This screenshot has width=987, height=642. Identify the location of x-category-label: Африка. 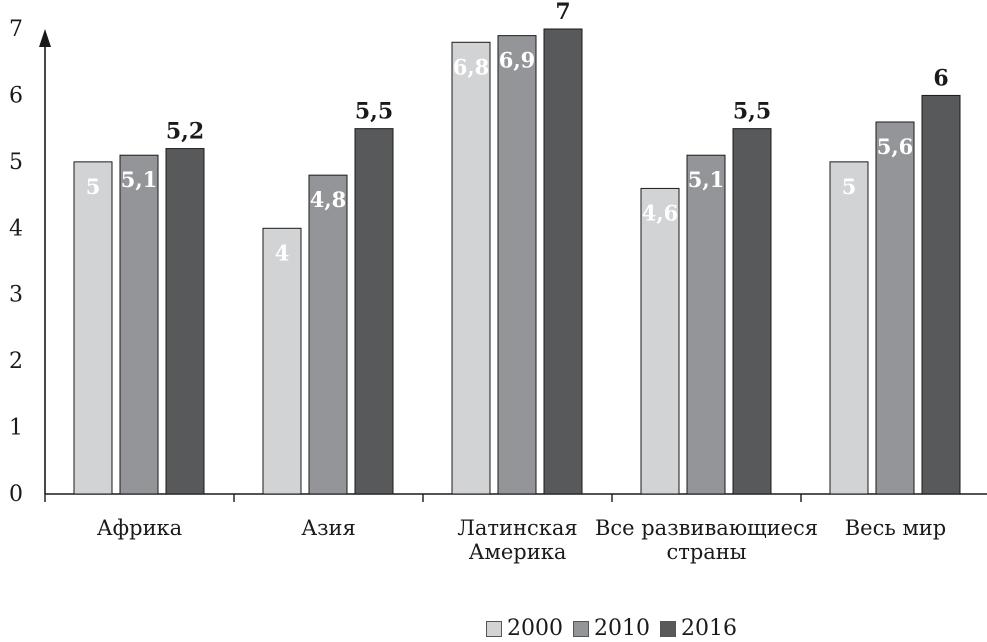
(139, 528).